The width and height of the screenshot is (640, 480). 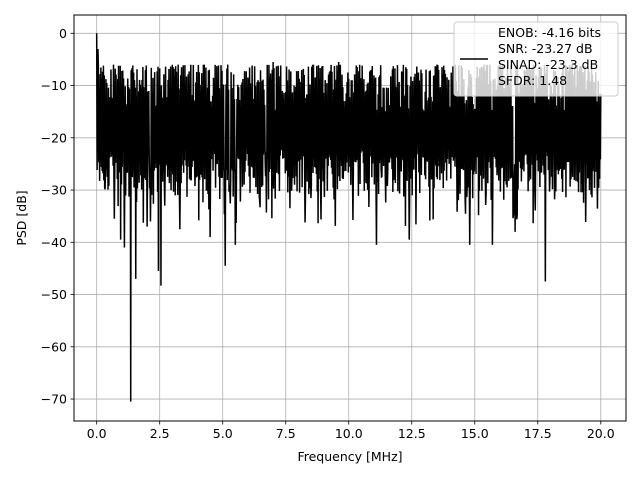 I want to click on x-axis-label: Frequency [MHz], so click(x=349, y=456).